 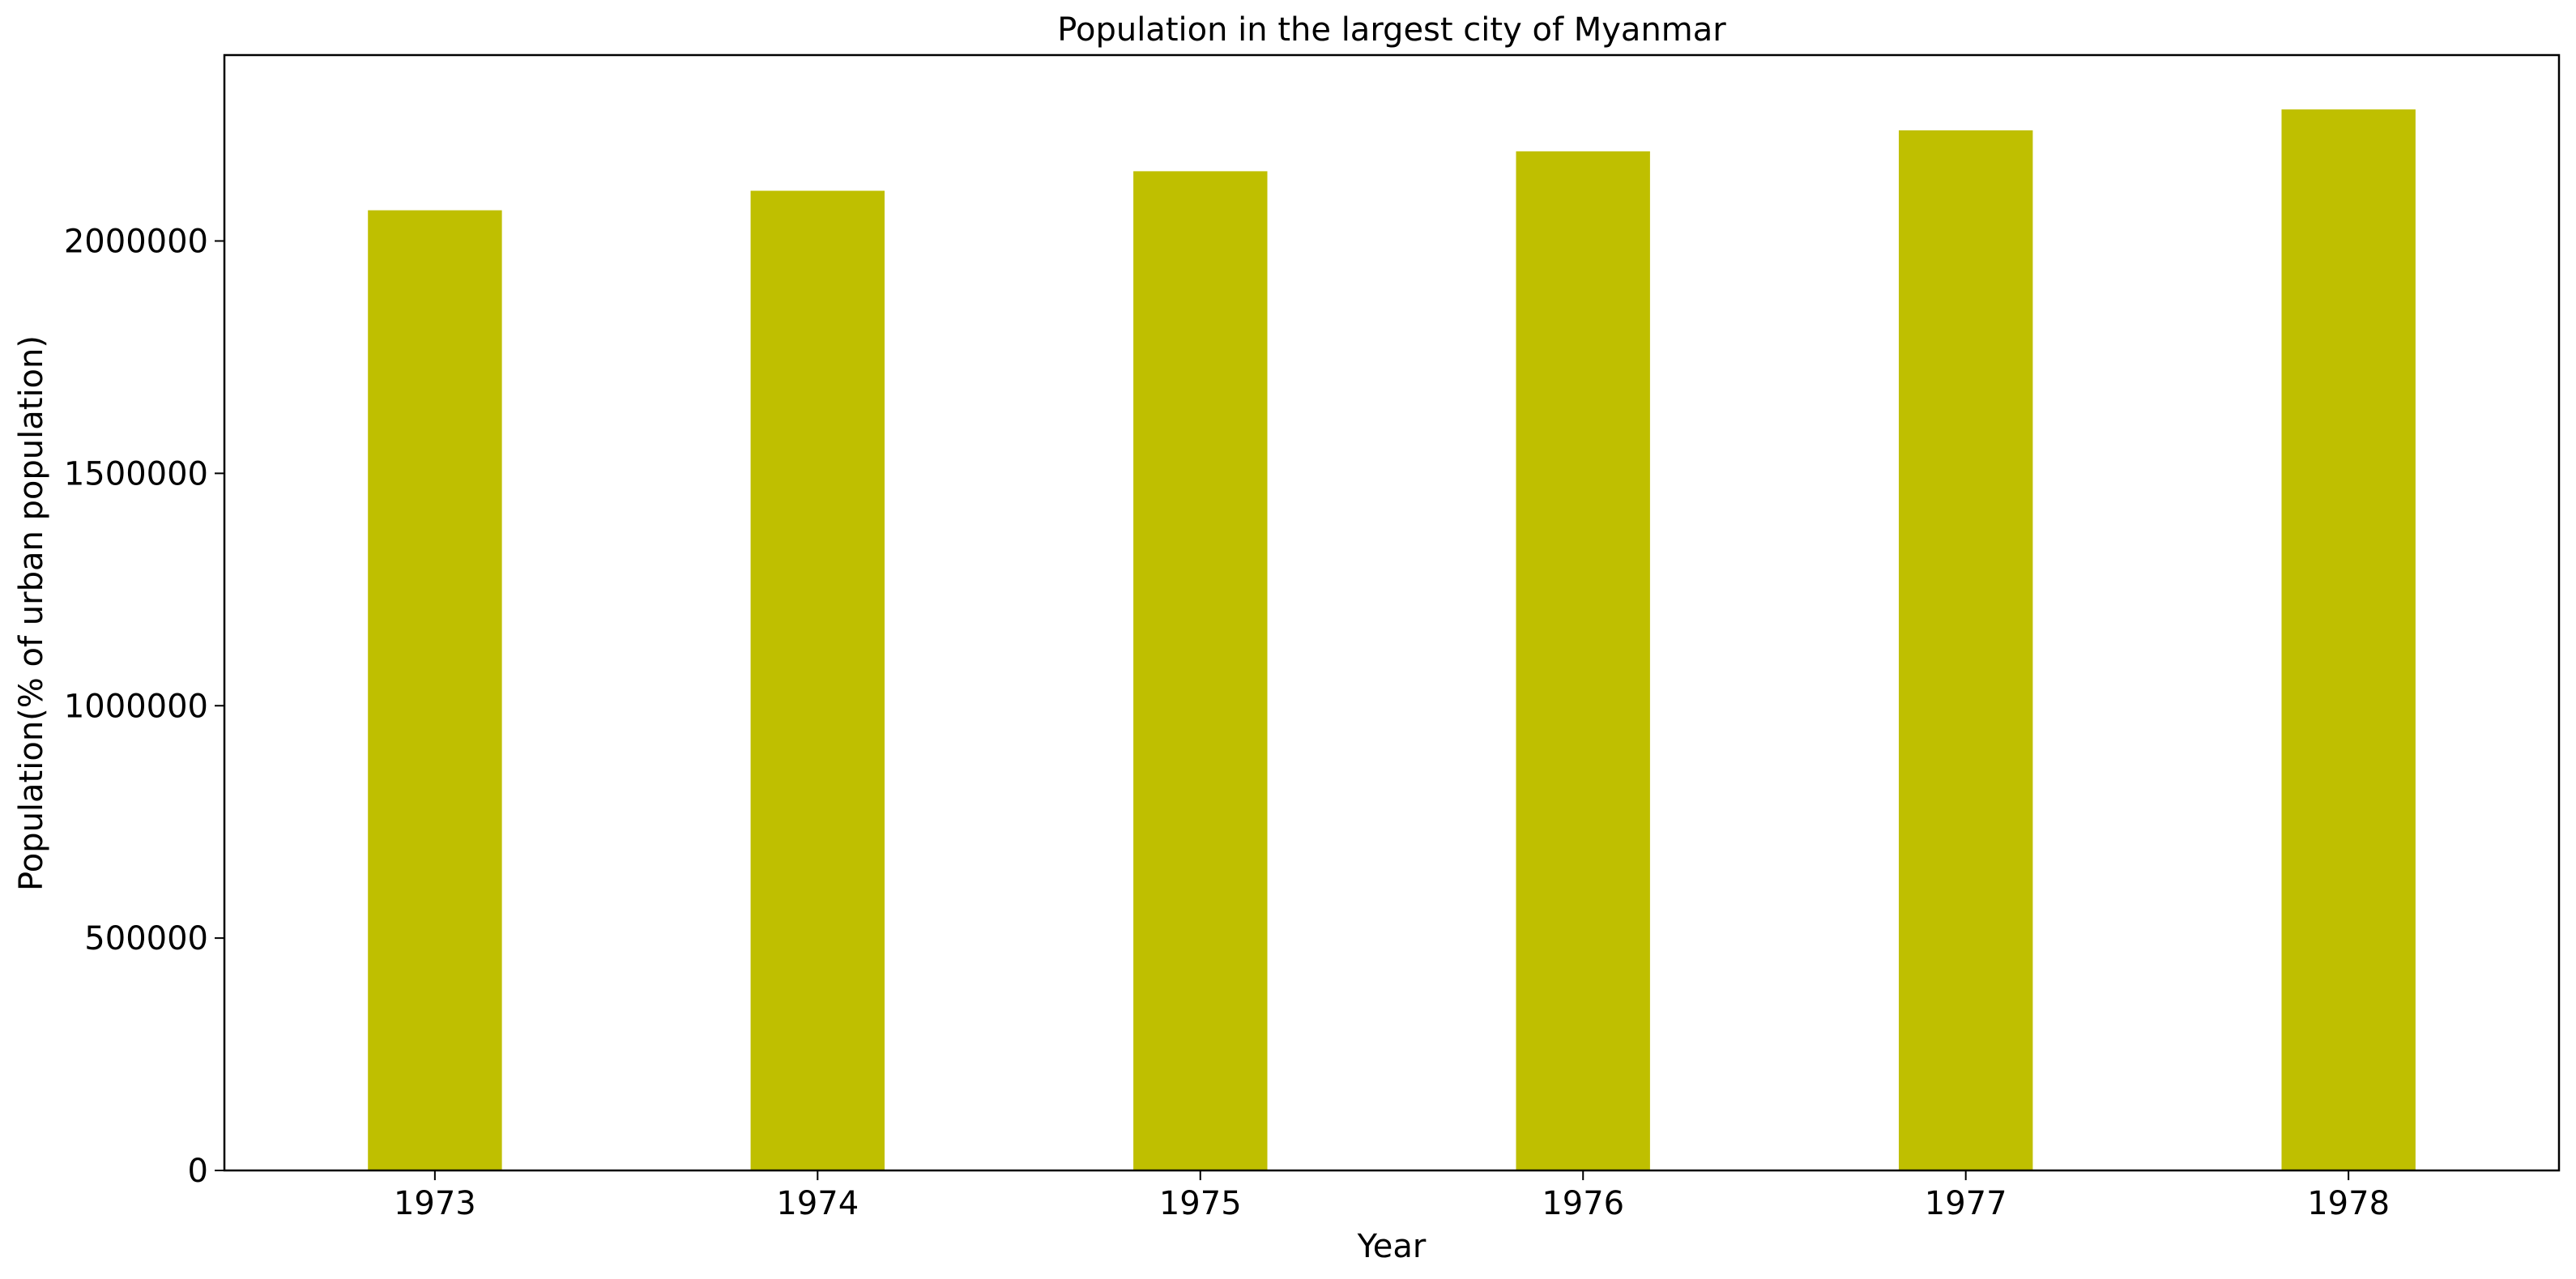 What do you see at coordinates (817, 1203) in the screenshot?
I see `x-tick-label: 1974` at bounding box center [817, 1203].